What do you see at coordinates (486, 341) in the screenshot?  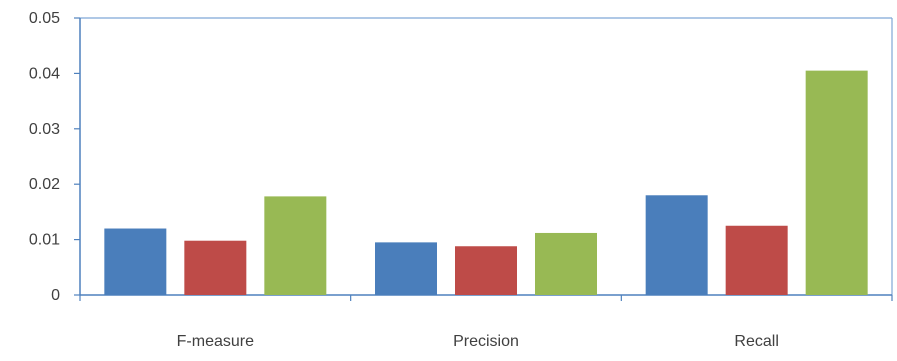 I see `x-category-label: Precision` at bounding box center [486, 341].